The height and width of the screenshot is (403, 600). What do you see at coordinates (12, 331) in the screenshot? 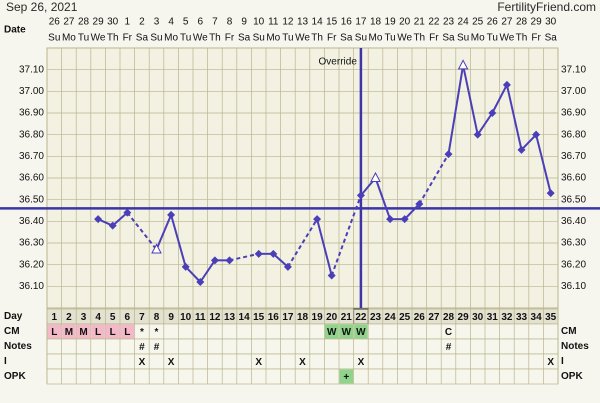
I see `row-label: CM` at bounding box center [12, 331].